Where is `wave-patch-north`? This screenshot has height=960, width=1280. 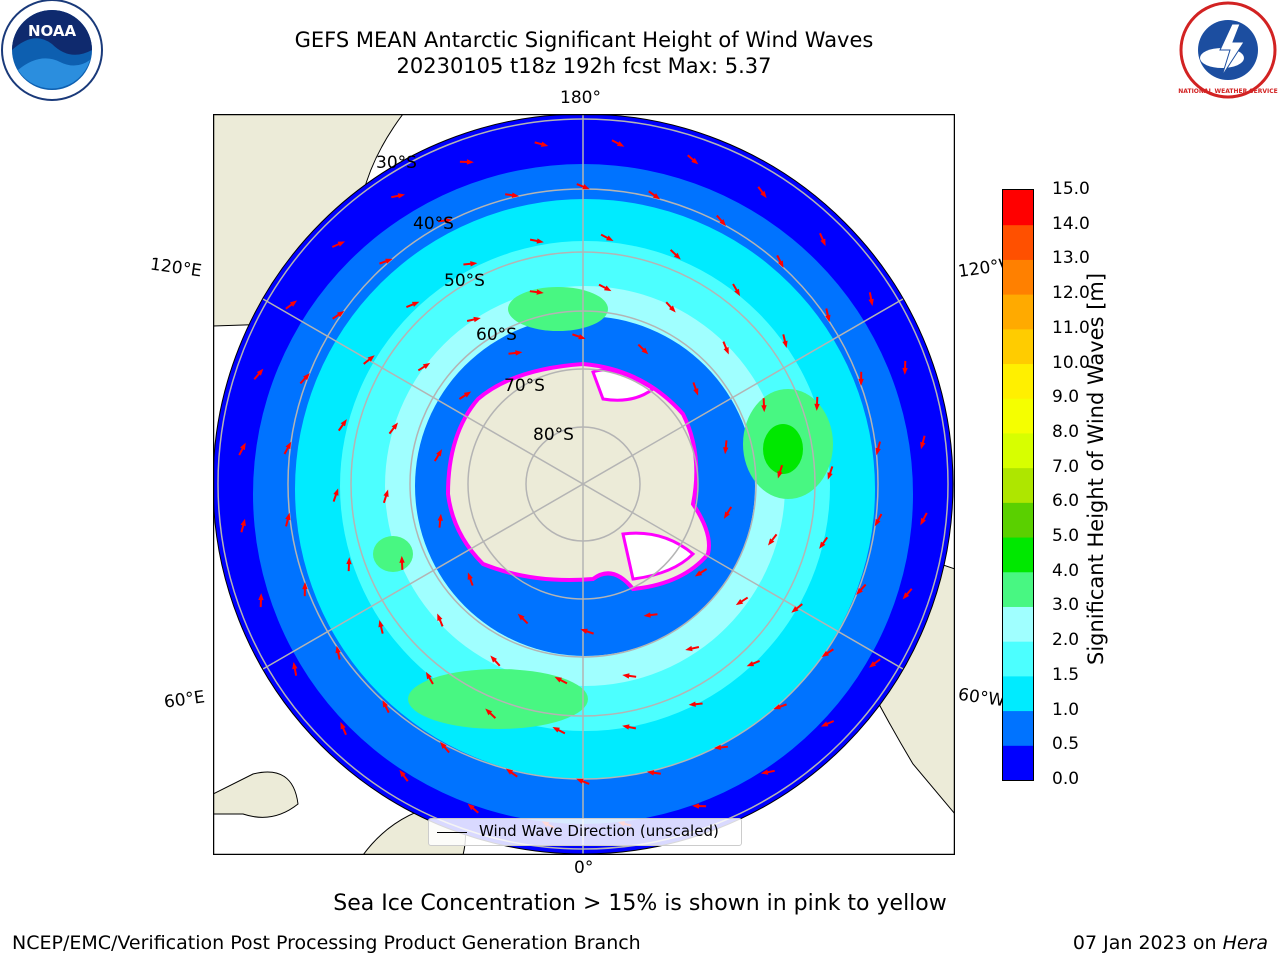
wave-patch-north is located at coordinates (558, 309).